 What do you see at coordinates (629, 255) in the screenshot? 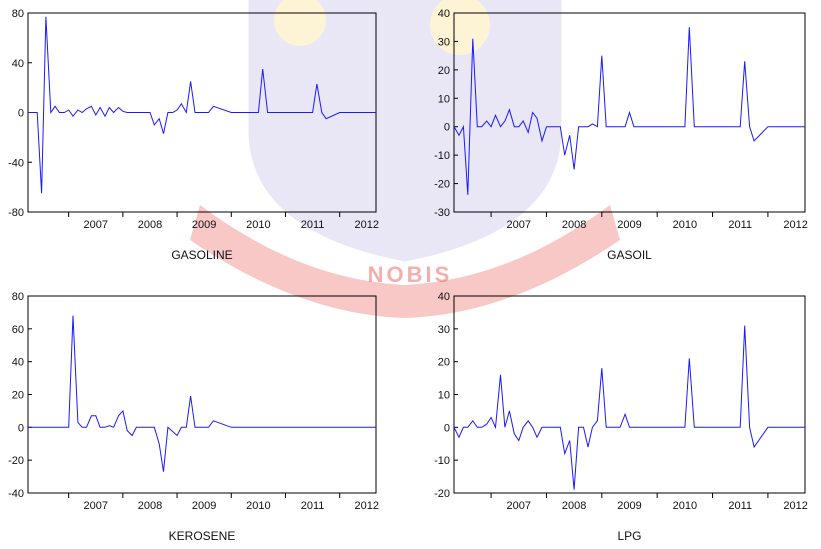
I see `chart-title: GASOIL` at bounding box center [629, 255].